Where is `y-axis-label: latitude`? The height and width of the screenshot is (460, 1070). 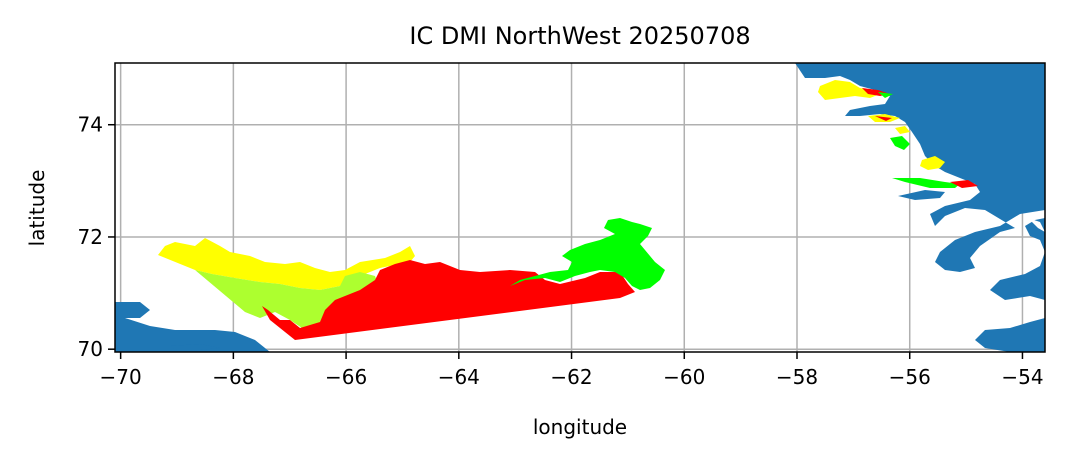
y-axis-label: latitude is located at coordinates (37, 208).